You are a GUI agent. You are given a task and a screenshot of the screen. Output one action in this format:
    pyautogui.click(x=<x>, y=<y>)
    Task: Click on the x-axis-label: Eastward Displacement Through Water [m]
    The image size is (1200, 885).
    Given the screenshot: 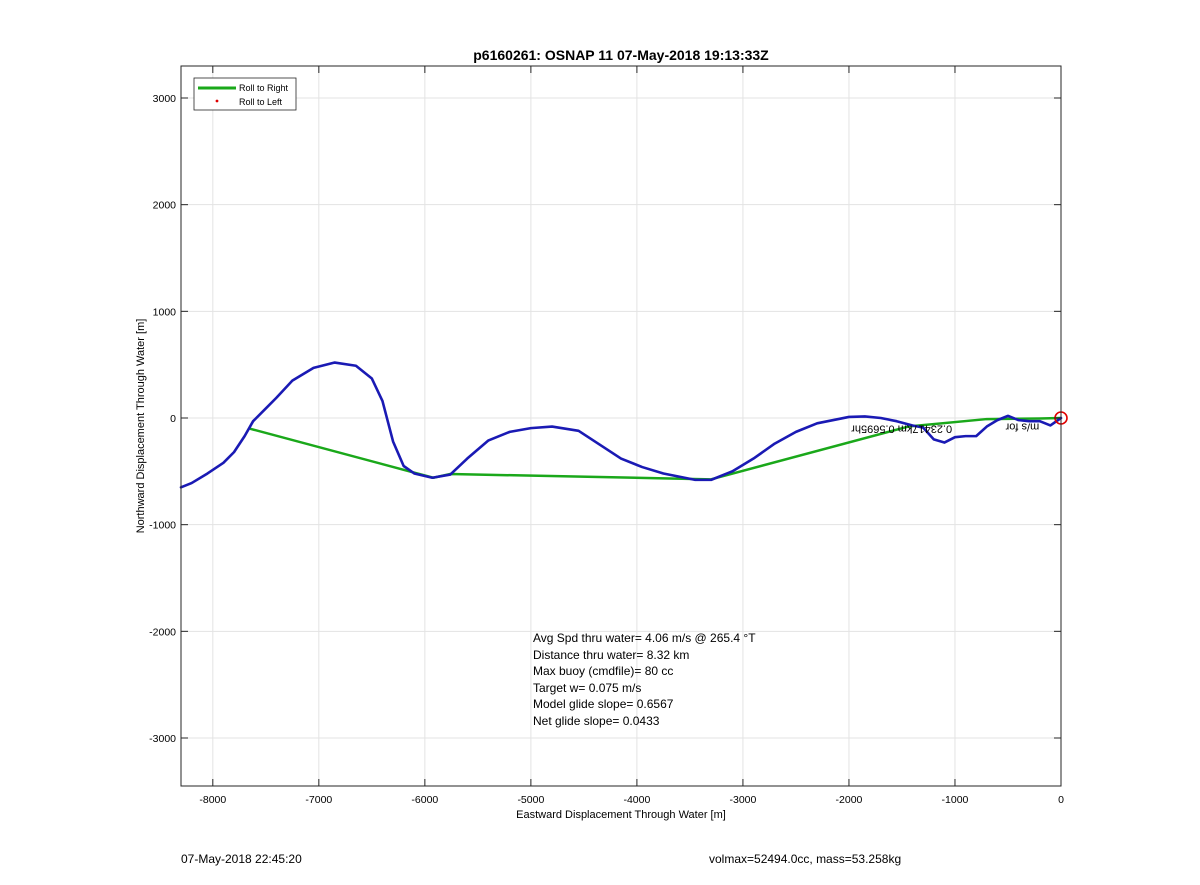 What is the action you would take?
    pyautogui.click(x=621, y=815)
    